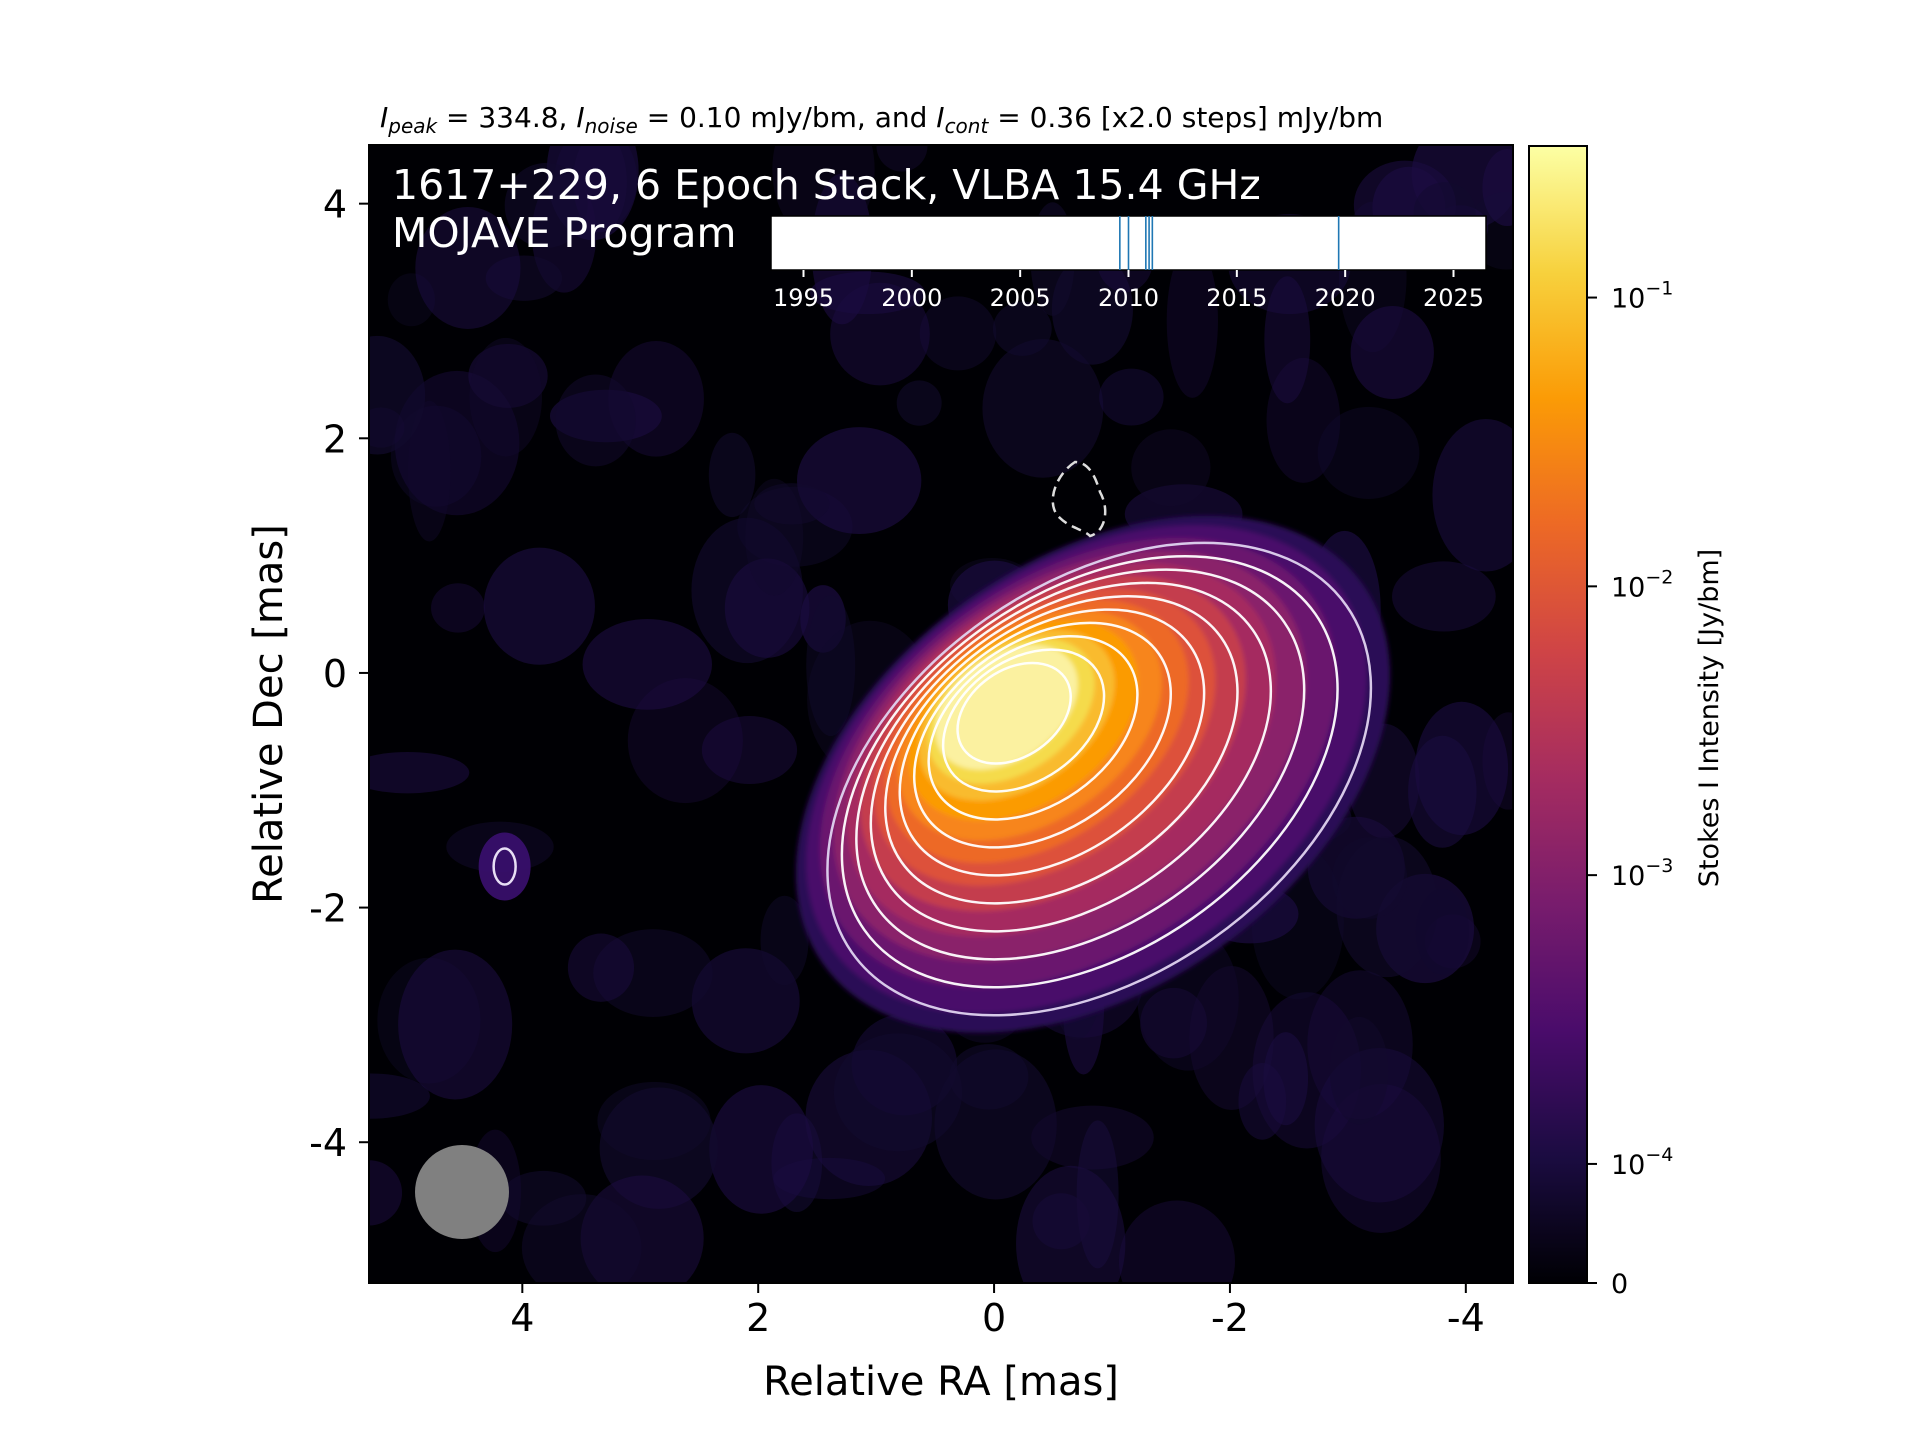  What do you see at coordinates (941, 1382) in the screenshot?
I see `x-axis-label: Relative RA [mas]` at bounding box center [941, 1382].